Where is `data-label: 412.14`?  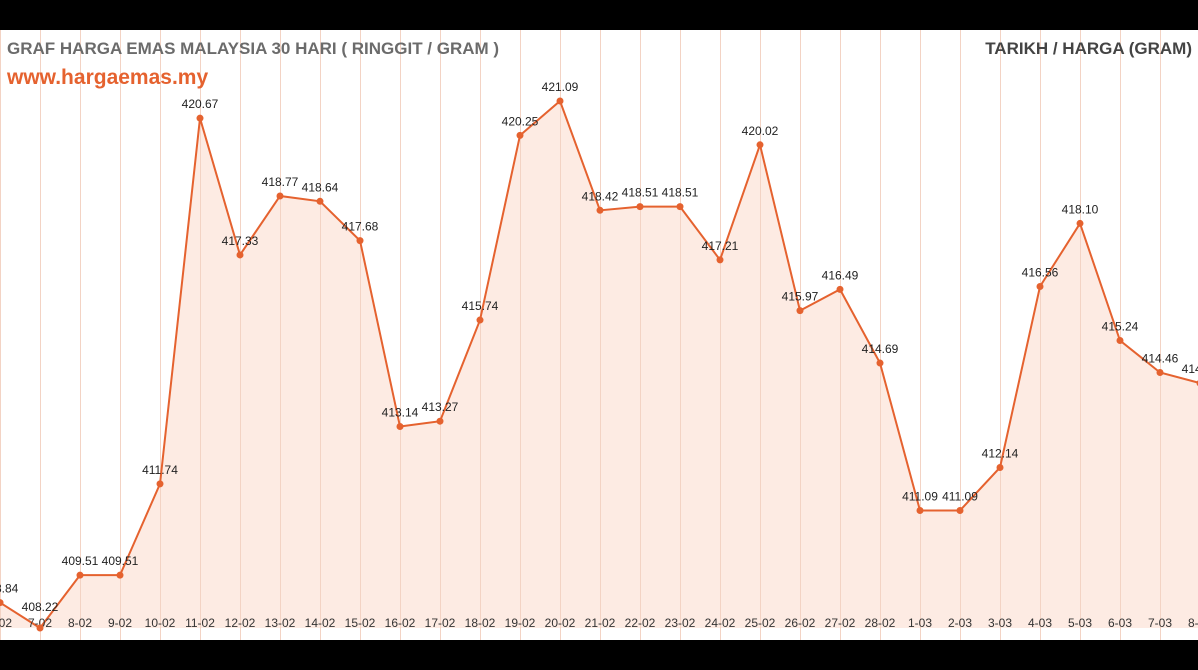
data-label: 412.14 is located at coordinates (1000, 453).